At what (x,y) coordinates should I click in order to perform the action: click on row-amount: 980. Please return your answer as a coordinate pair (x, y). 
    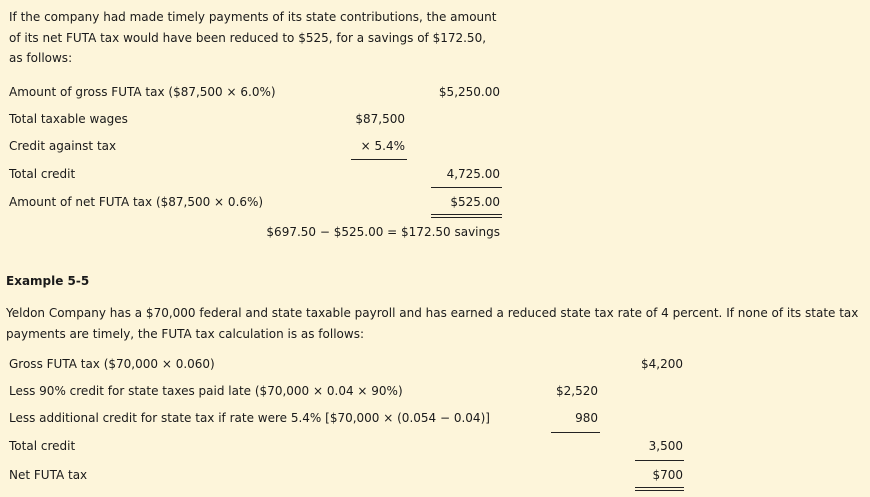
    Looking at the image, I should click on (586, 418).